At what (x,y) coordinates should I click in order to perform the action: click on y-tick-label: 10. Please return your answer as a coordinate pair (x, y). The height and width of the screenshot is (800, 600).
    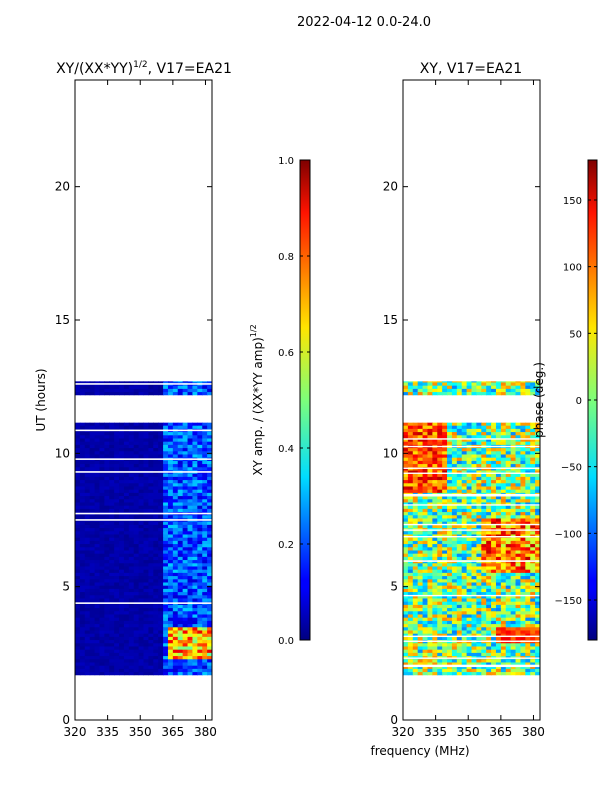
    Looking at the image, I should click on (62, 453).